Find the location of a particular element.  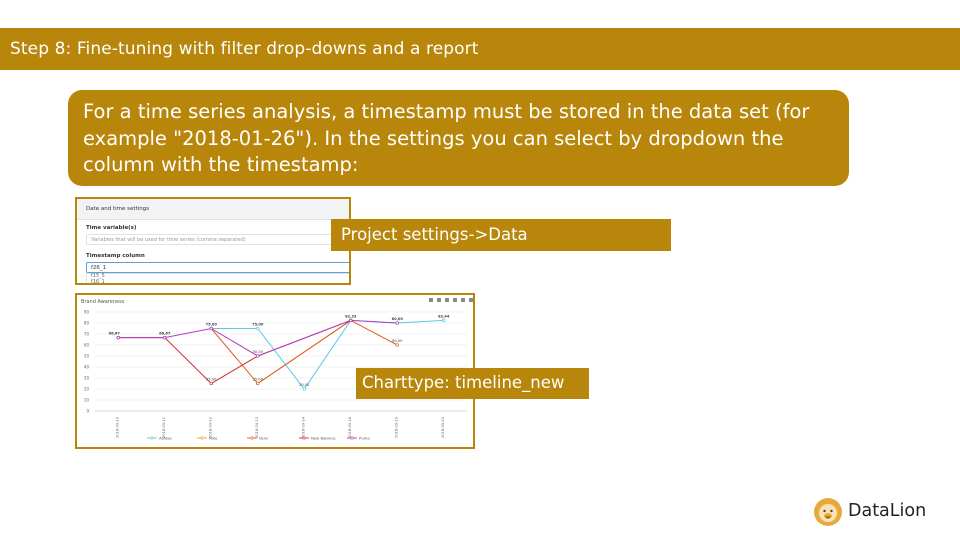

series-line-vans is located at coordinates (304, 352).